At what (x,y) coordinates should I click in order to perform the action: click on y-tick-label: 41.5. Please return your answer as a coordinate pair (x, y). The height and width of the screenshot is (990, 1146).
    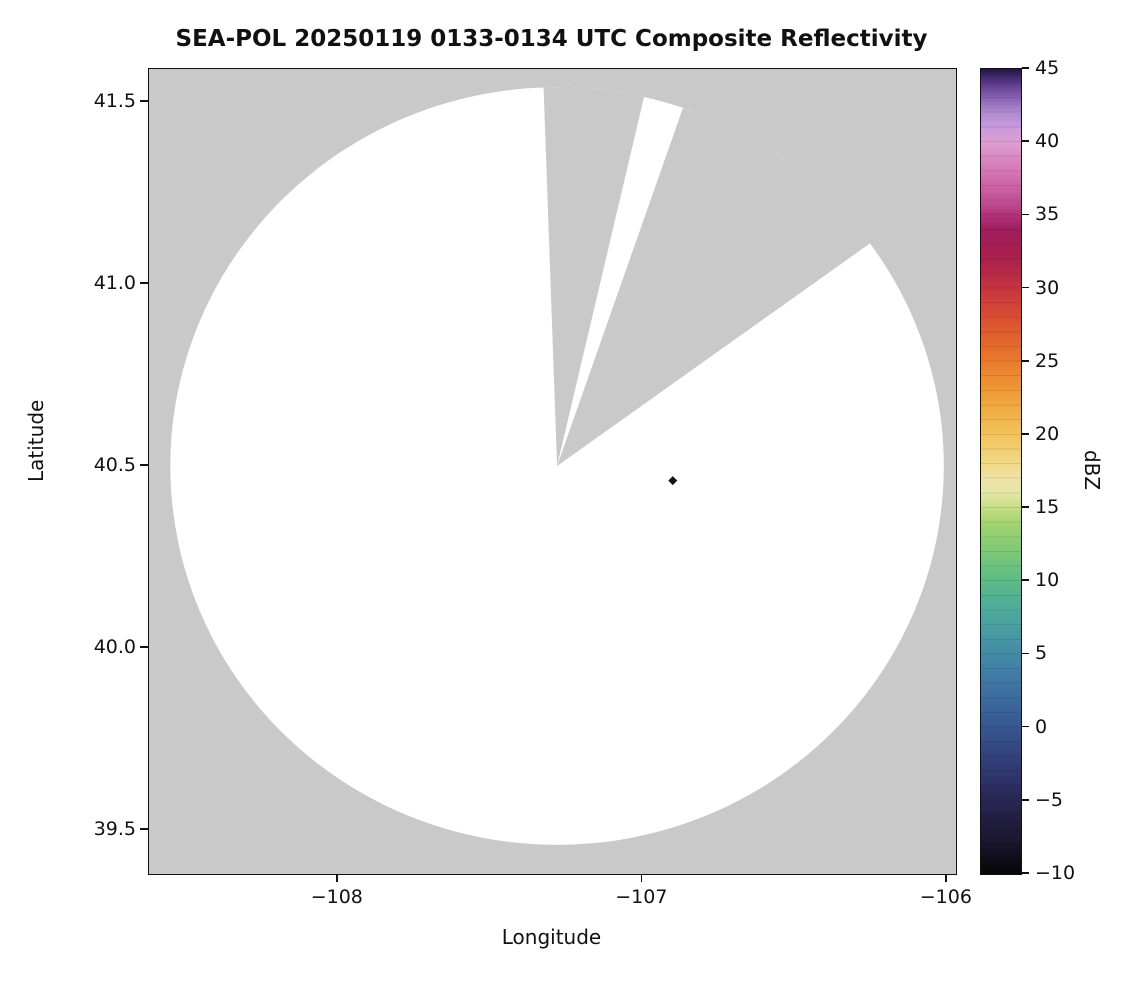
    Looking at the image, I should click on (114, 100).